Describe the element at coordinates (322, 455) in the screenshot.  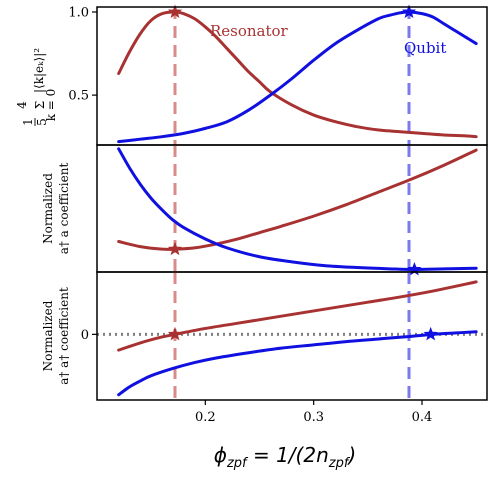
I see `x-label-part: n` at that location.